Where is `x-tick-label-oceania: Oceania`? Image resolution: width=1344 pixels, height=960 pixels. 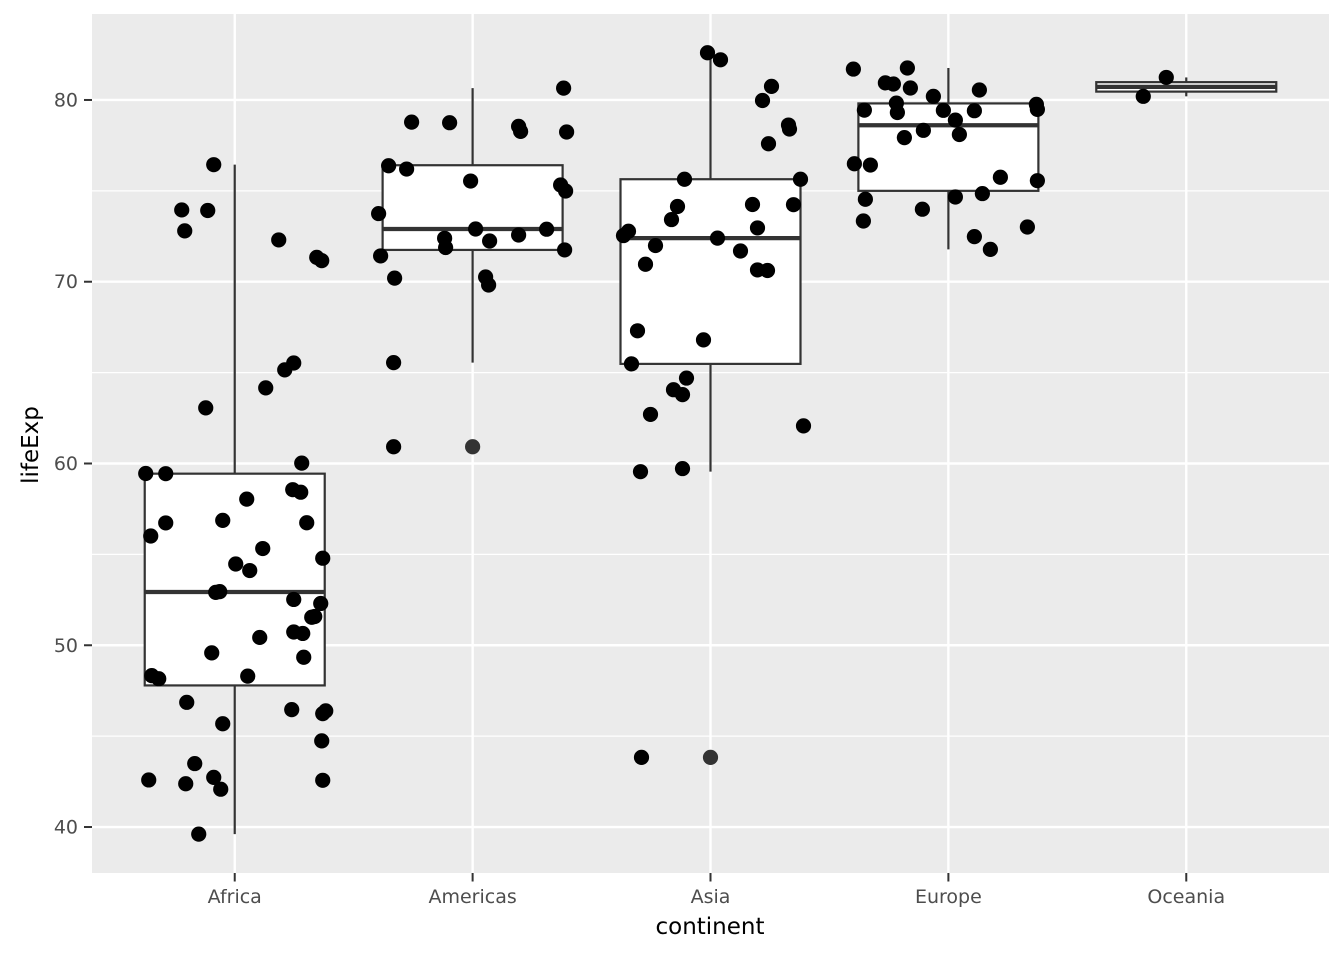
x-tick-label-oceania: Oceania is located at coordinates (1186, 897).